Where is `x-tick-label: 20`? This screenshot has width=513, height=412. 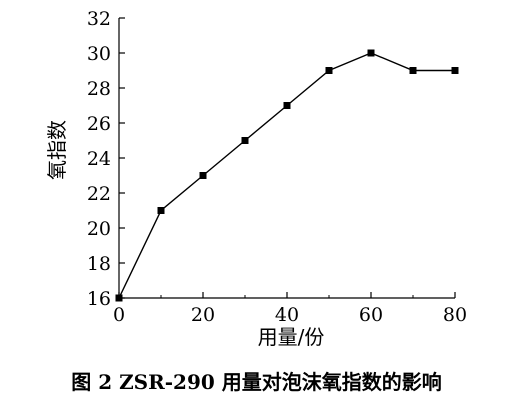
x-tick-label: 20 is located at coordinates (203, 315).